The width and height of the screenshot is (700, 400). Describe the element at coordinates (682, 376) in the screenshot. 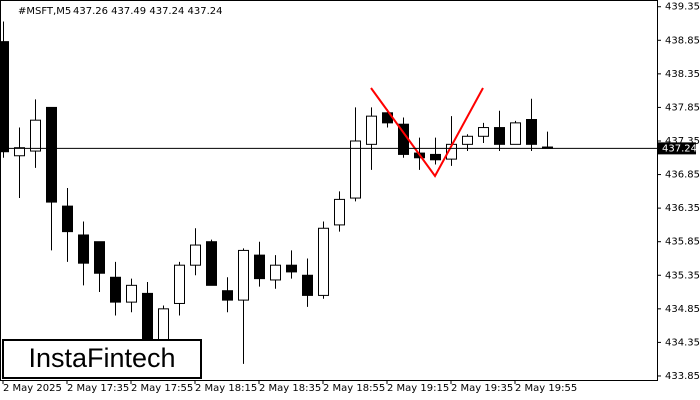

I see `y-tick-label: 433.85` at that location.